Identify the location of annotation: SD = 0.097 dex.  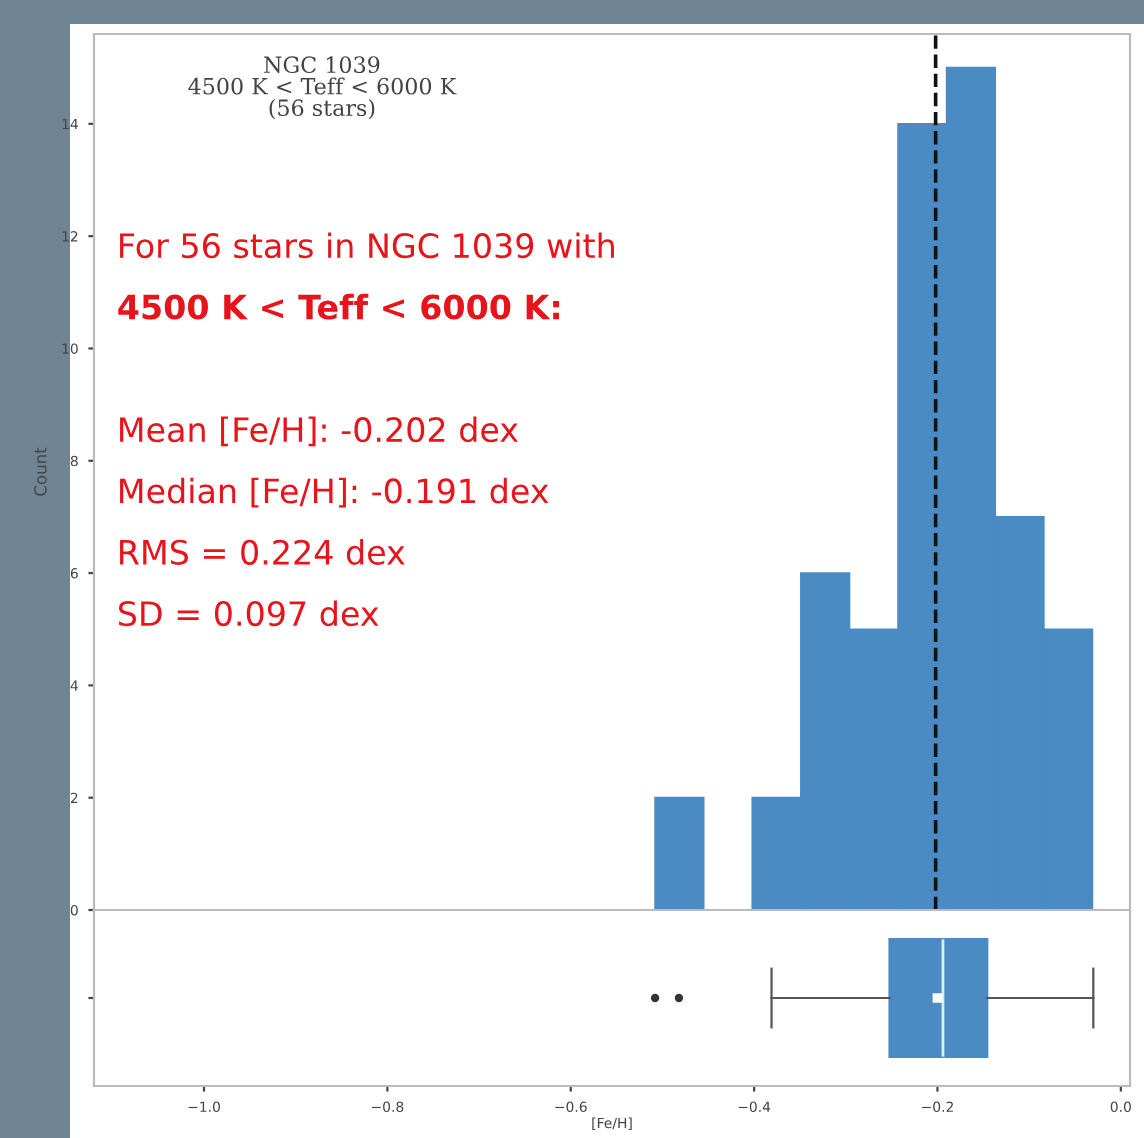
(248, 613).